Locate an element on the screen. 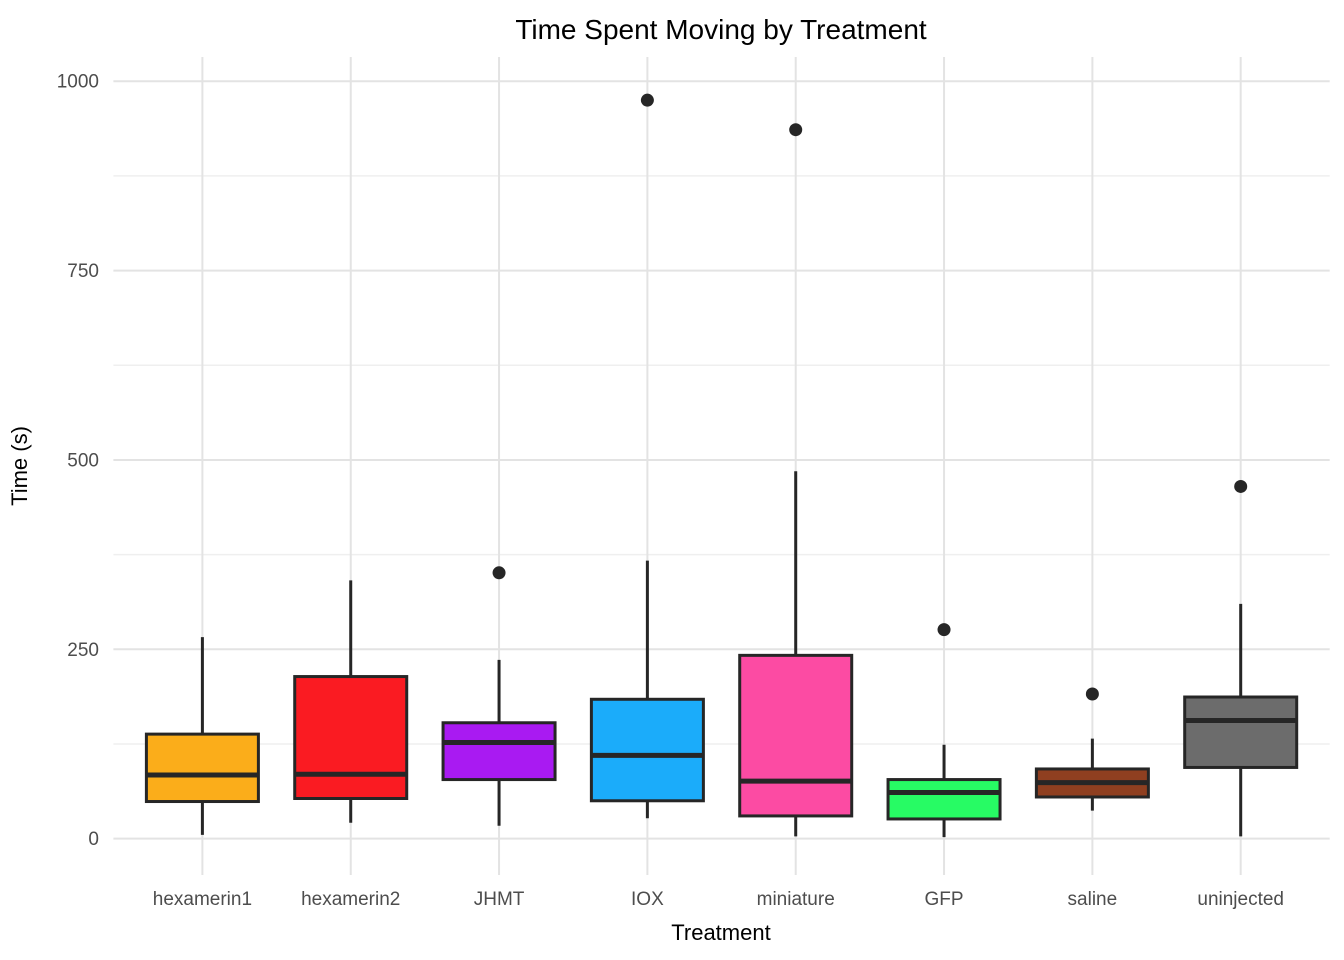 Image resolution: width=1344 pixels, height=960 pixels. box-IOX is located at coordinates (647, 750).